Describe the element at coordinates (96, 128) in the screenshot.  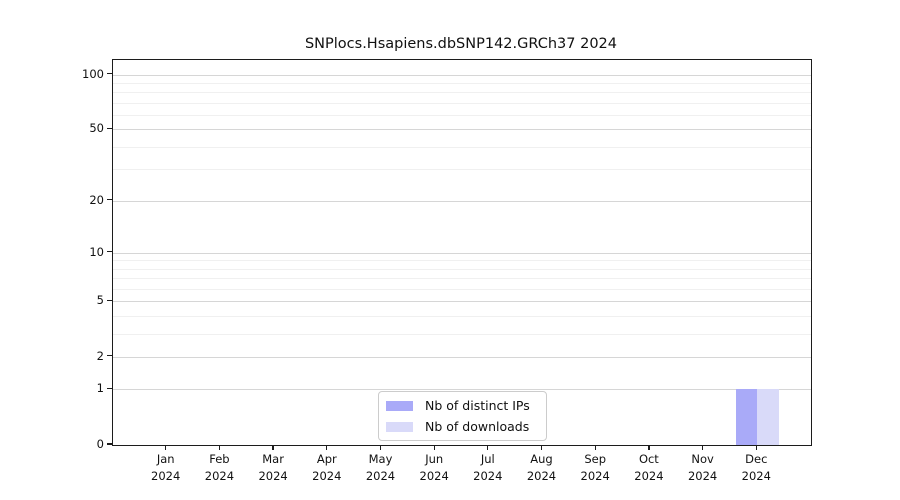
I see `y-tick-label: 50` at that location.